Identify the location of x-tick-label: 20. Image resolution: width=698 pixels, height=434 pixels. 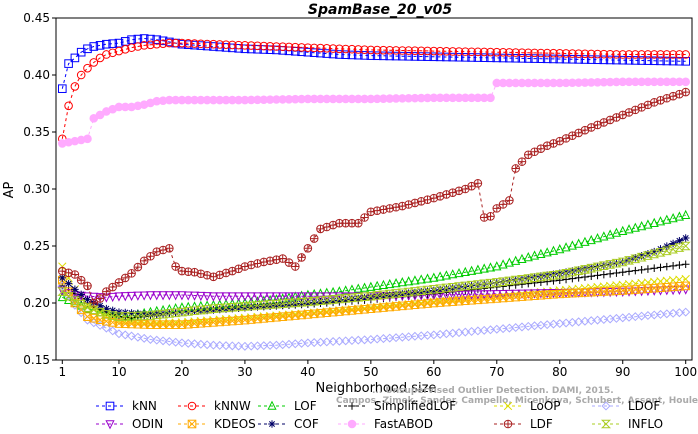
(181, 372).